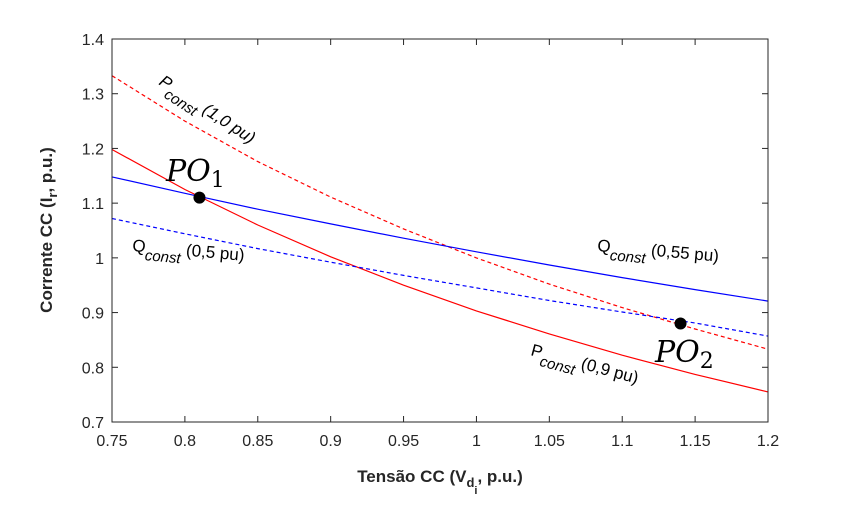 The height and width of the screenshot is (508, 854). What do you see at coordinates (768, 441) in the screenshot?
I see `x-tick-label: 1.2` at bounding box center [768, 441].